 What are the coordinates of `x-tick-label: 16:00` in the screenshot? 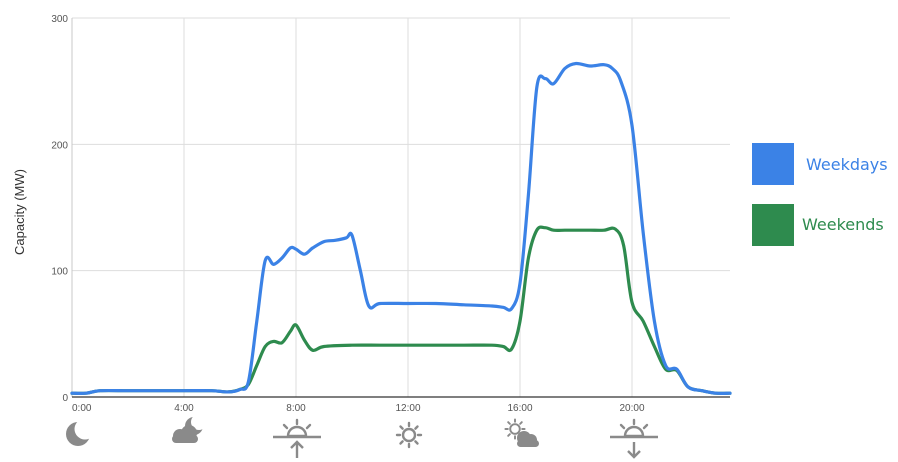 It's located at (519, 408).